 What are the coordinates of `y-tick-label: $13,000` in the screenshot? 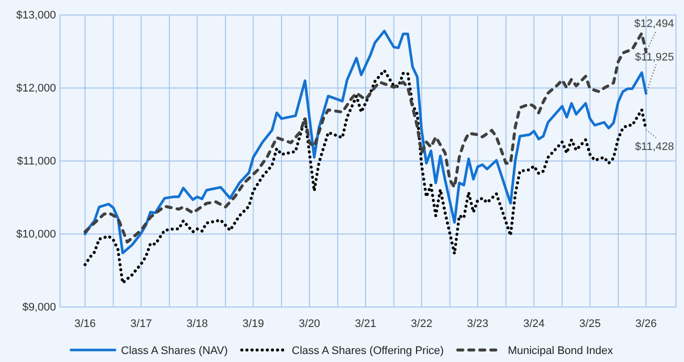 It's located at (36, 16).